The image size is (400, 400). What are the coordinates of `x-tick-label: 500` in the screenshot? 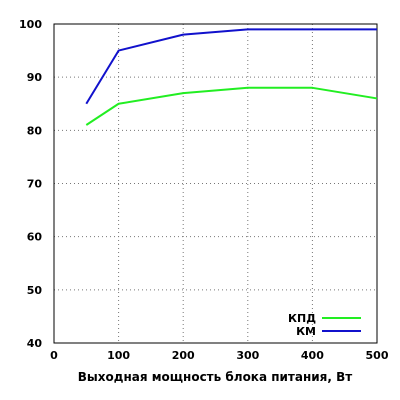 It's located at (377, 355).